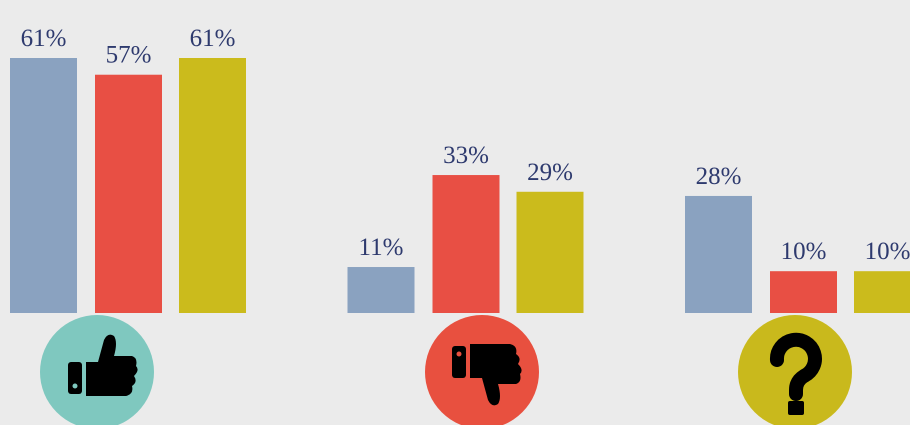 The width and height of the screenshot is (910, 425). Describe the element at coordinates (795, 370) in the screenshot. I see `icon-question` at that location.